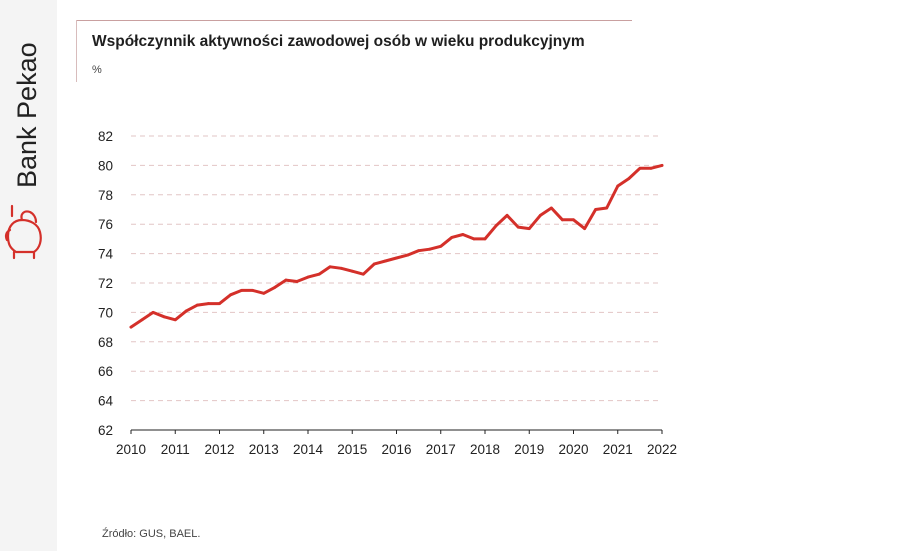 This screenshot has height=551, width=920. Describe the element at coordinates (618, 449) in the screenshot. I see `x-tick-label: 2021` at that location.